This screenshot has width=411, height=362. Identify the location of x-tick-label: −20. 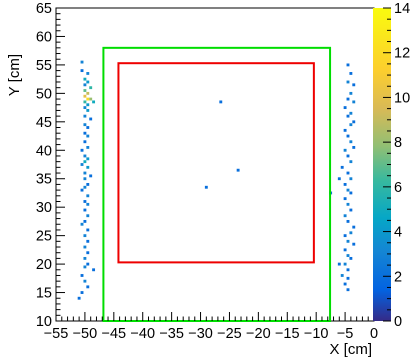
(258, 334).